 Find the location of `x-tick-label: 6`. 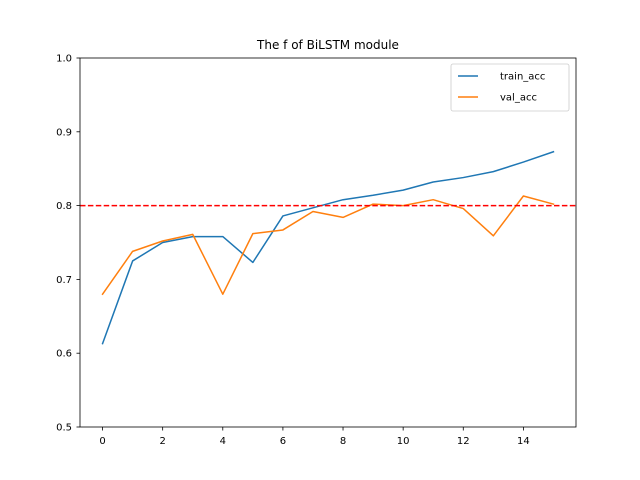

x-tick-label: 6 is located at coordinates (283, 441).